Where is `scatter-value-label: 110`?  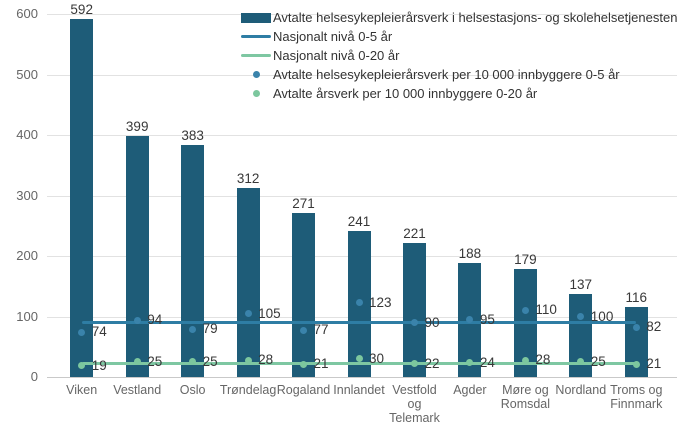
scatter-value-label: 110 is located at coordinates (546, 310).